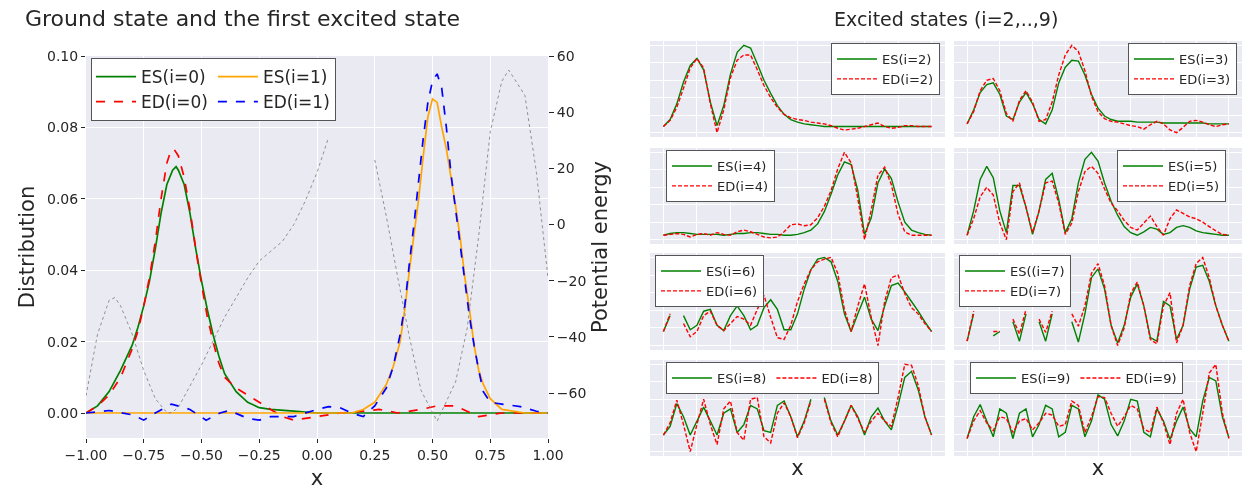 The width and height of the screenshot is (1245, 492). I want to click on x-tick-label: 0.50, so click(432, 454).